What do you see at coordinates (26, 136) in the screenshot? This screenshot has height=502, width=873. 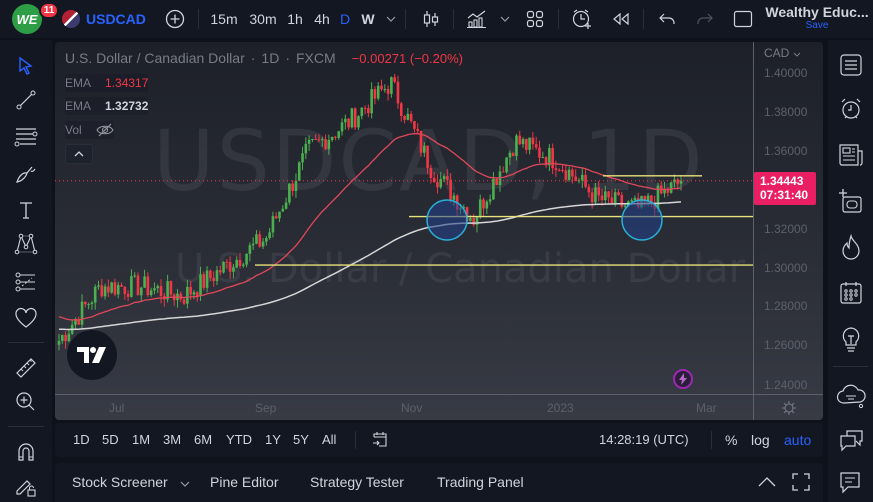 I see `fib-tool` at bounding box center [26, 136].